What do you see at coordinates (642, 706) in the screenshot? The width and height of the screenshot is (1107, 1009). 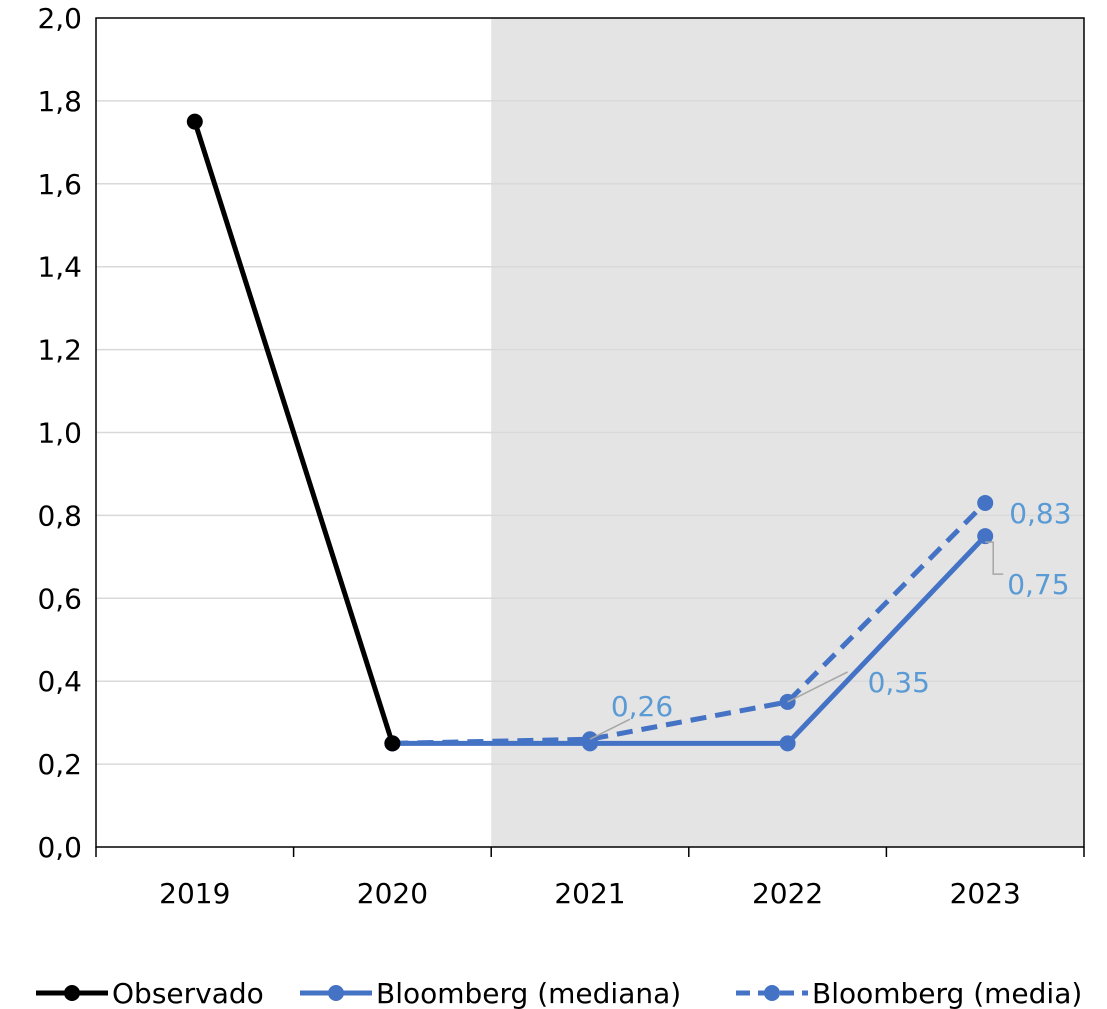 I see `data-label: 0,26` at bounding box center [642, 706].